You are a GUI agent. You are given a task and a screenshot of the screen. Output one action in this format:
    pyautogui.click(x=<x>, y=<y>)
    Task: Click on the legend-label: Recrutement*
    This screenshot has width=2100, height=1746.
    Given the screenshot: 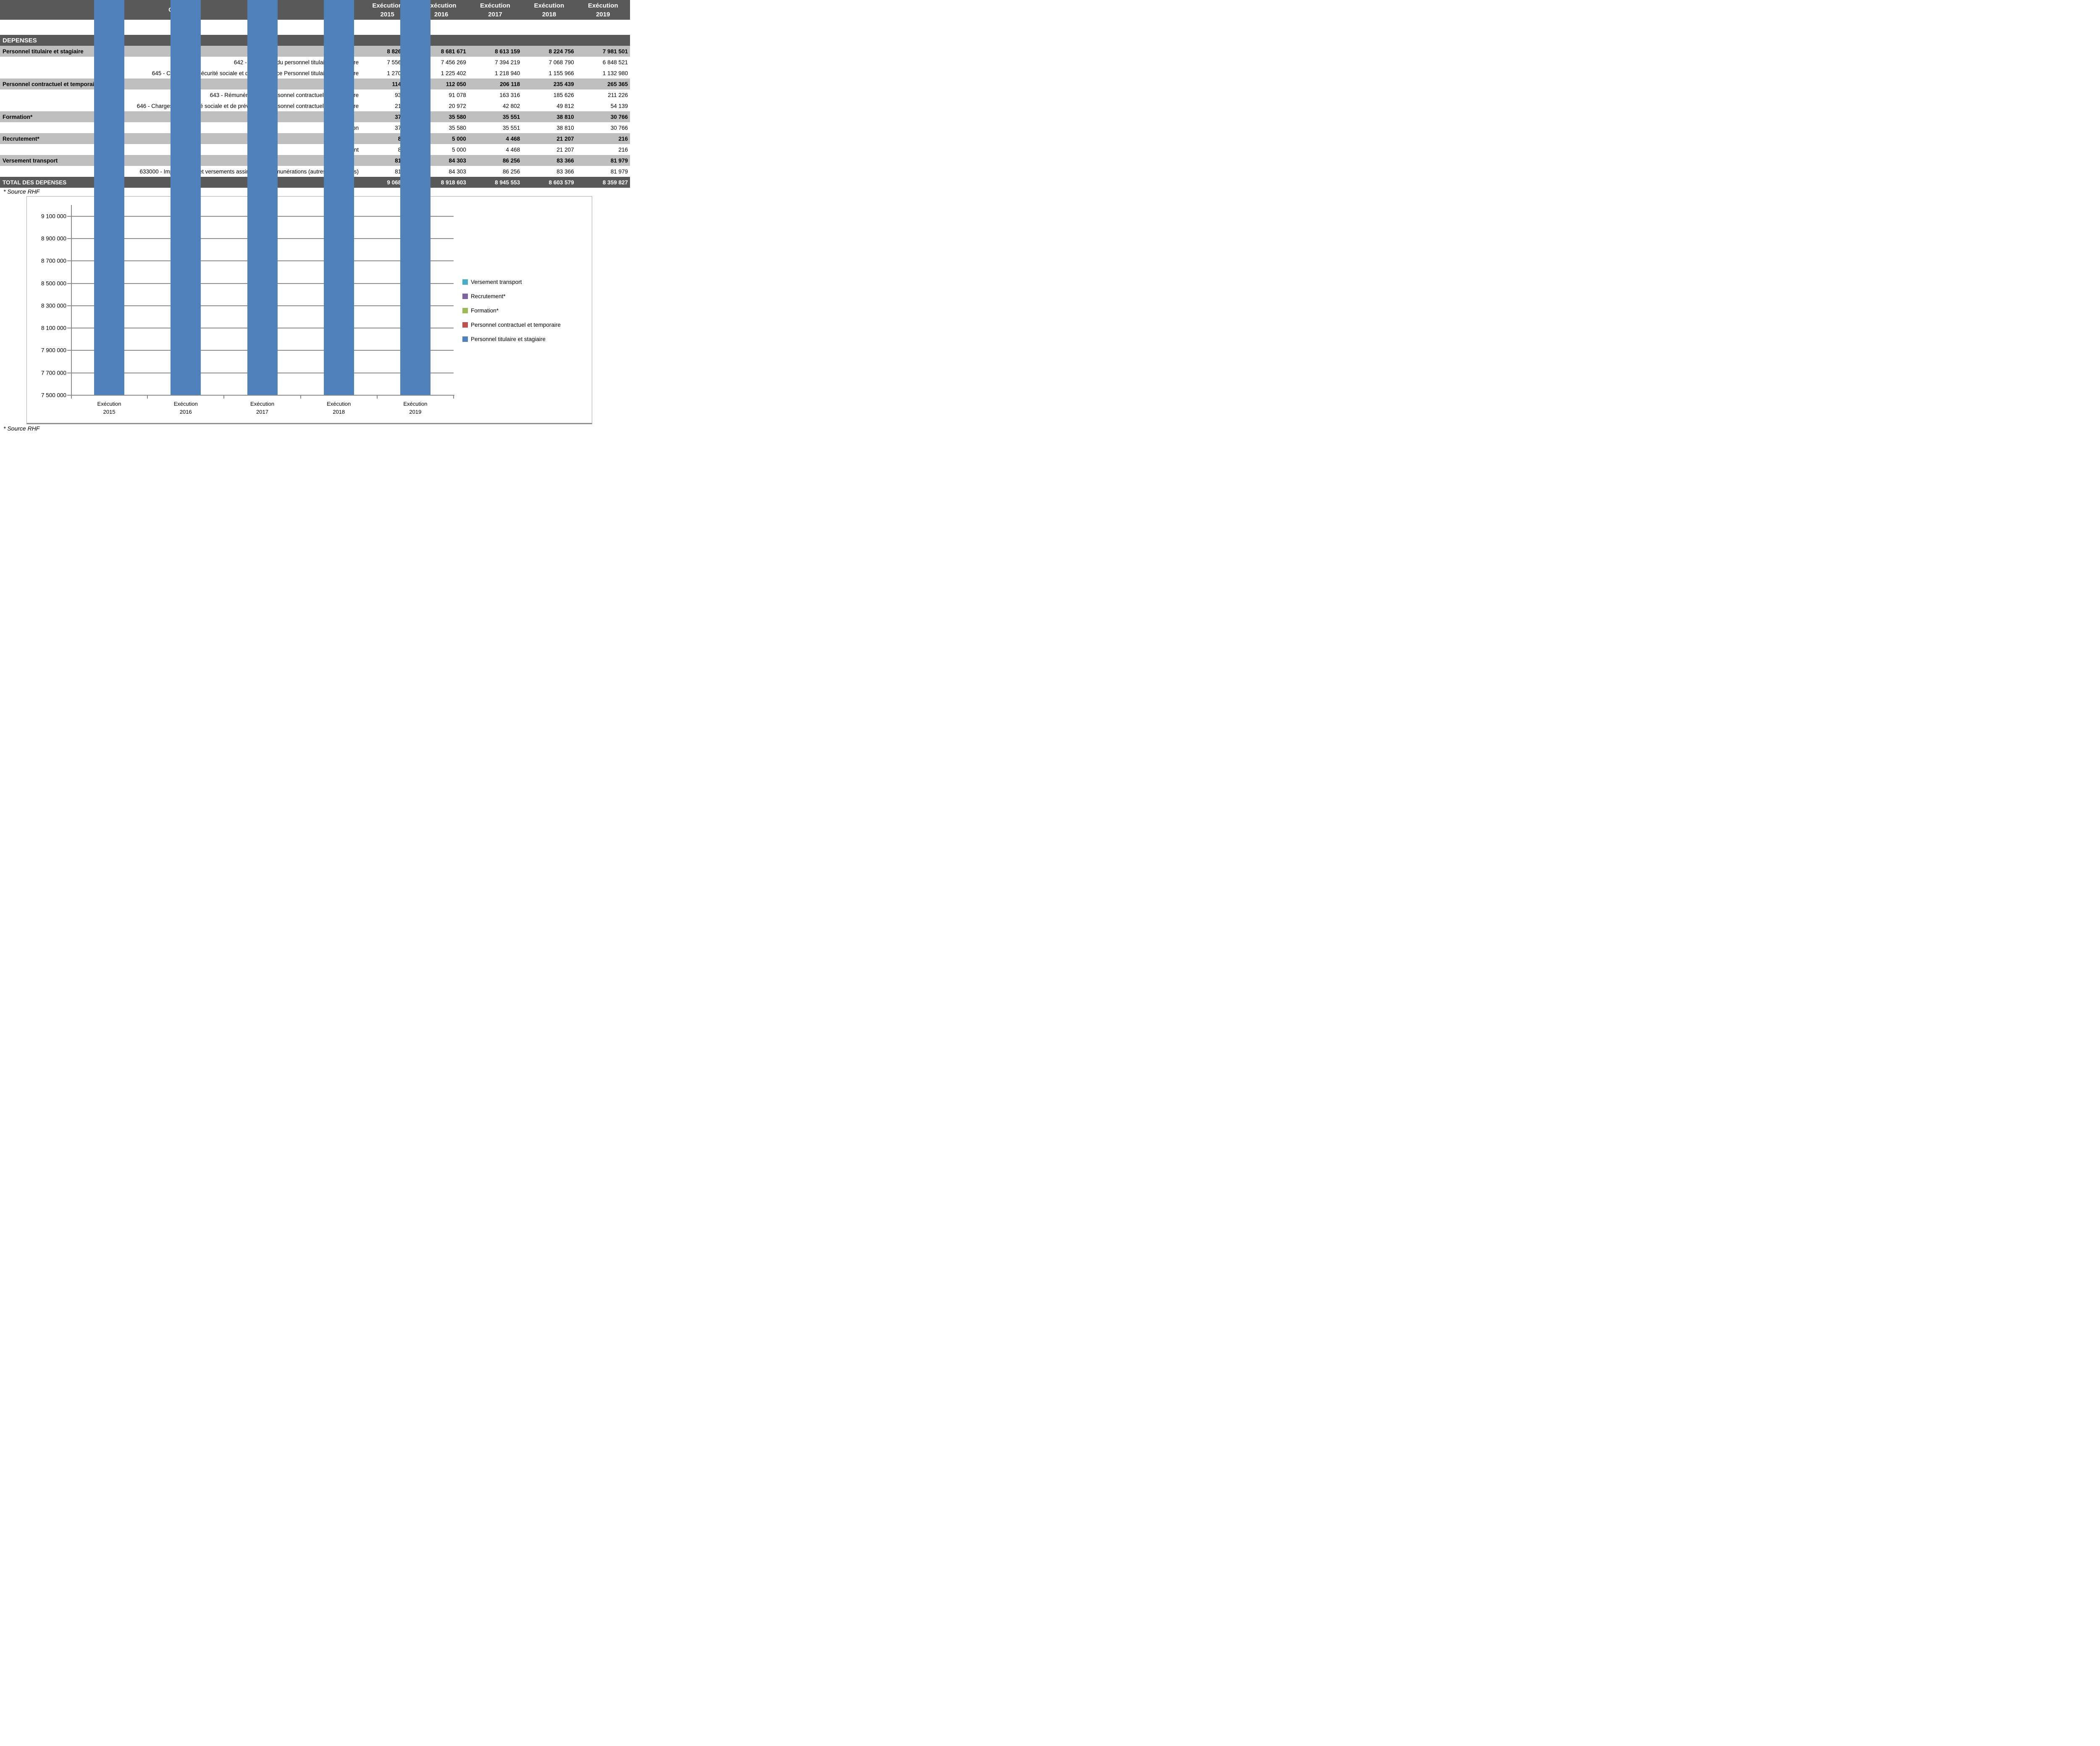 What is the action you would take?
    pyautogui.click(x=488, y=296)
    